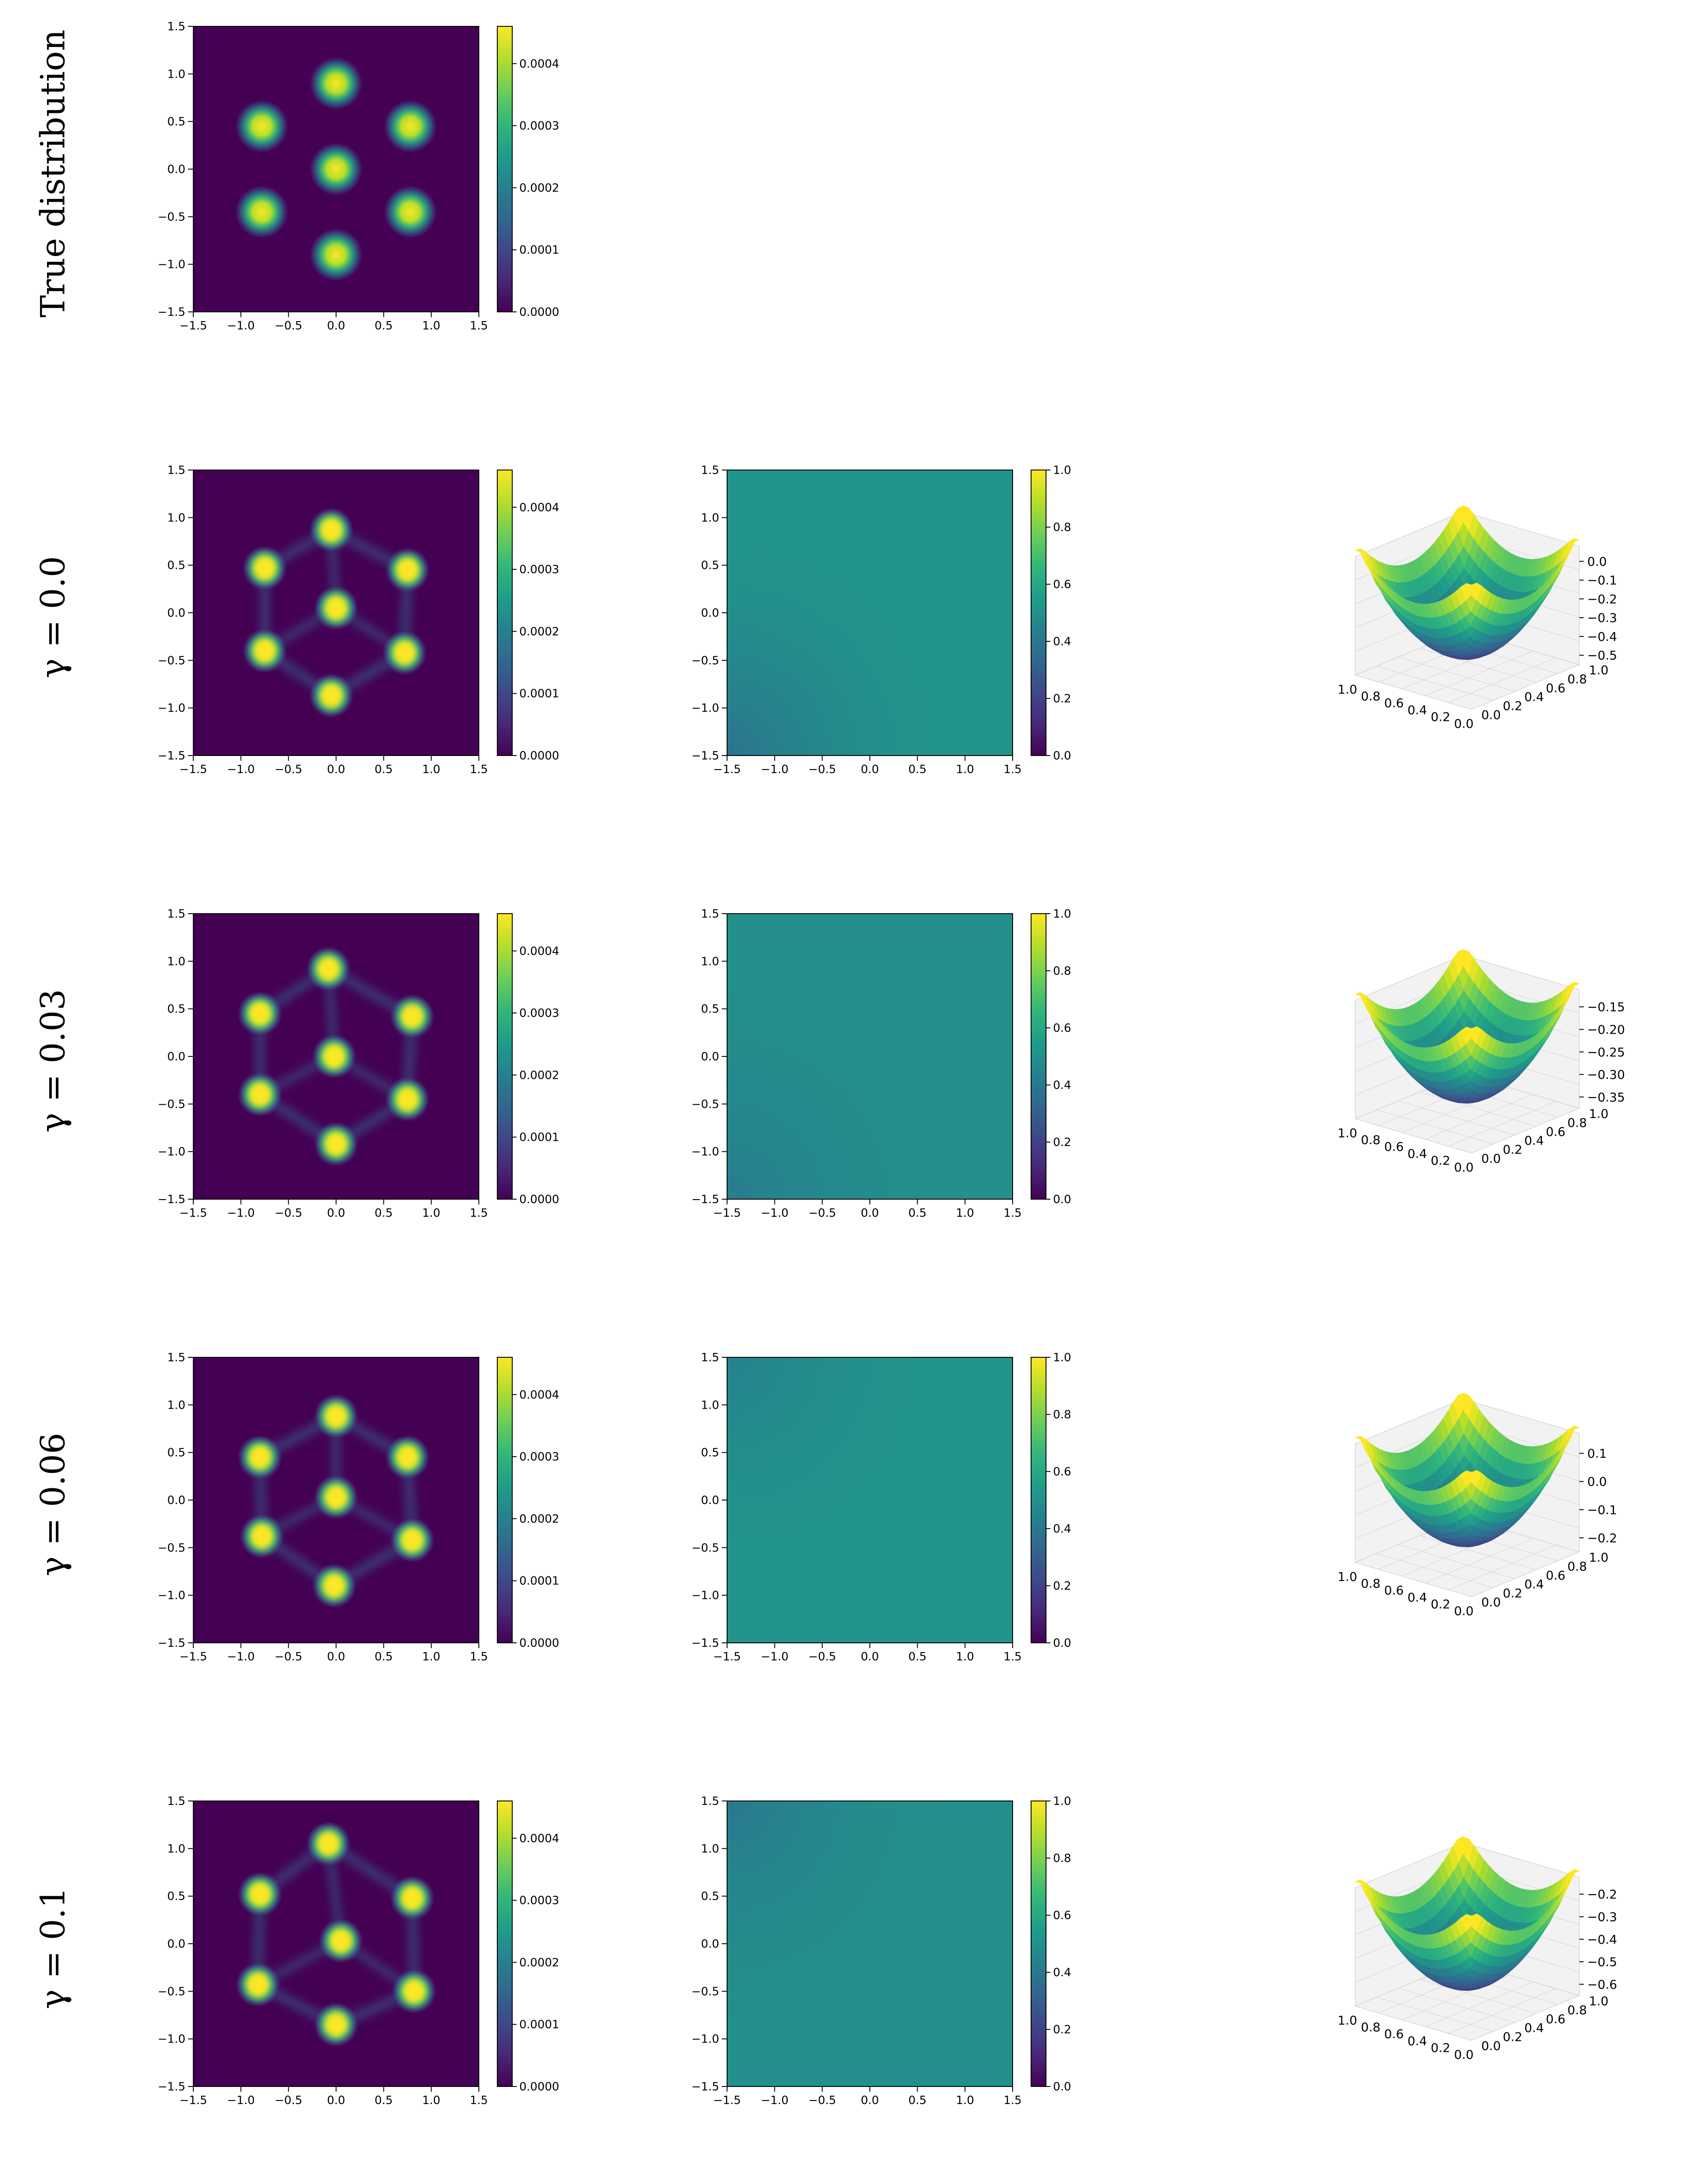 The height and width of the screenshot is (2184, 1694). I want to click on surface-facet, so click(1471, 588).